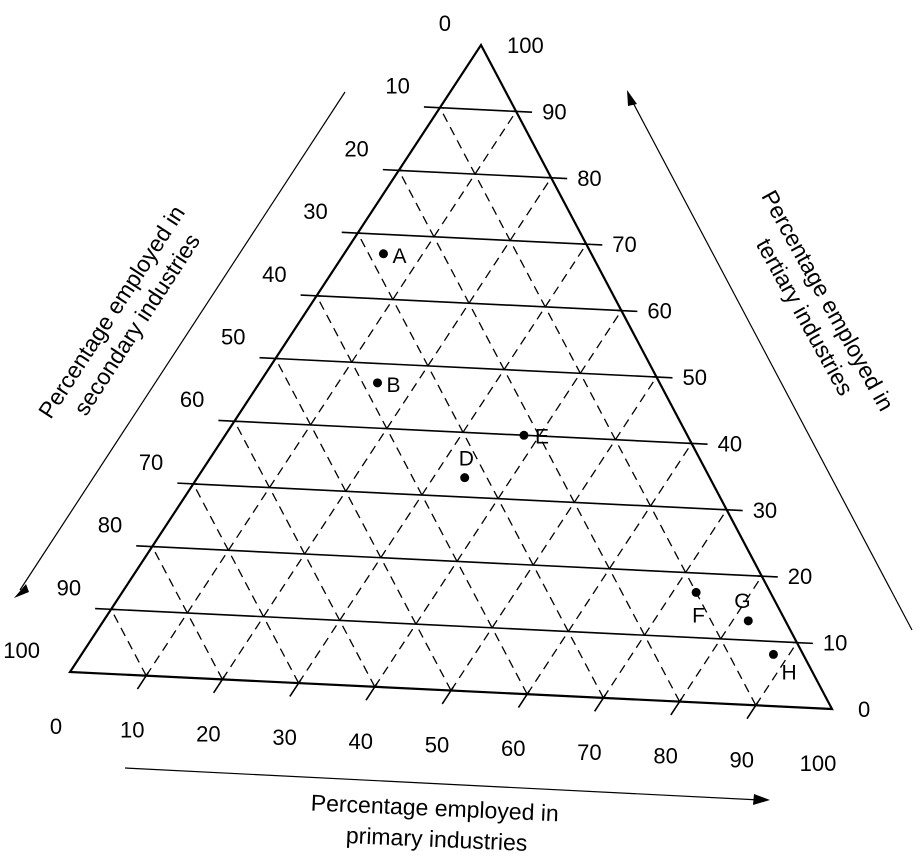 Image resolution: width=923 pixels, height=866 pixels. What do you see at coordinates (21, 650) in the screenshot?
I see `tick-label-secondary: 100` at bounding box center [21, 650].